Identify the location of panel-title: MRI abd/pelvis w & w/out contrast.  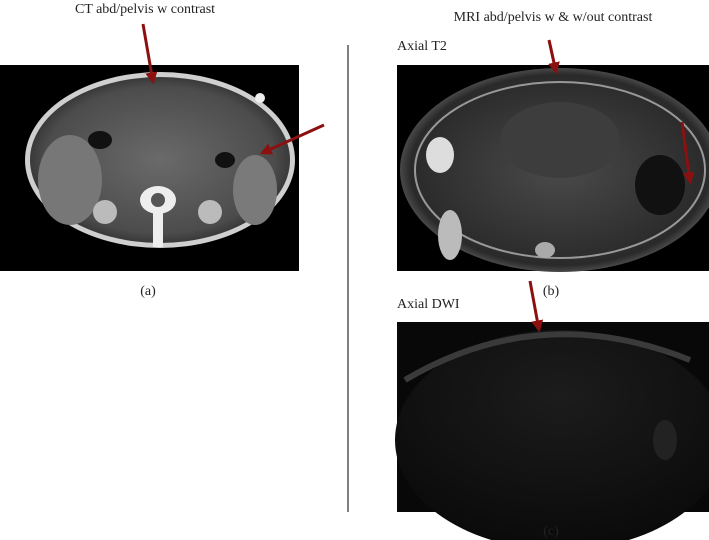
(553, 17).